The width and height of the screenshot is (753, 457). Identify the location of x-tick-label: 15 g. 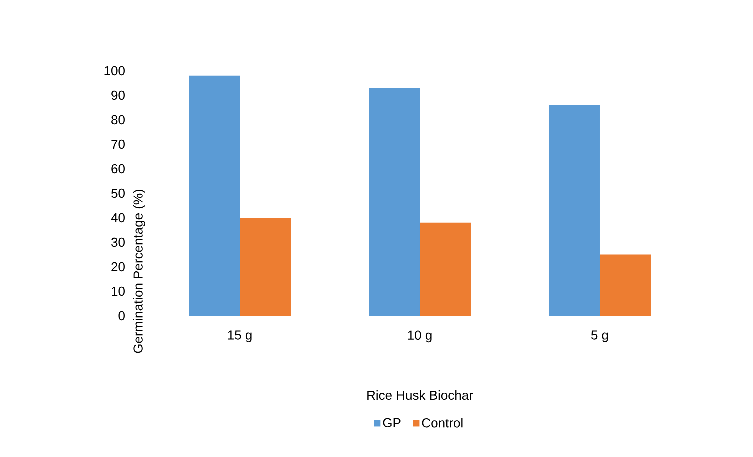
(240, 336).